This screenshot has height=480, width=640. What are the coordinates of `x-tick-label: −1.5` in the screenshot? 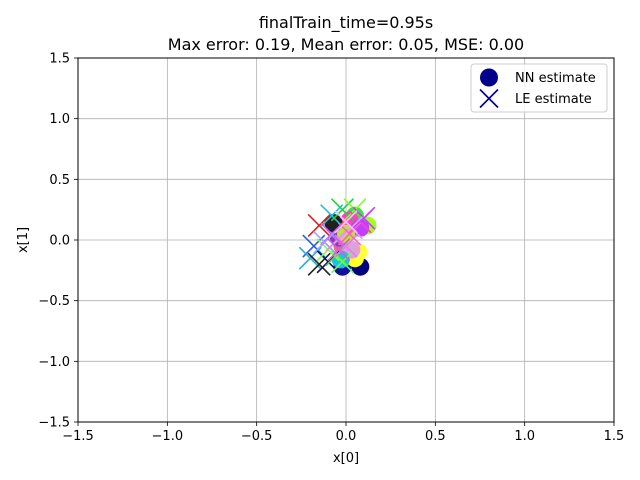 It's located at (78, 436).